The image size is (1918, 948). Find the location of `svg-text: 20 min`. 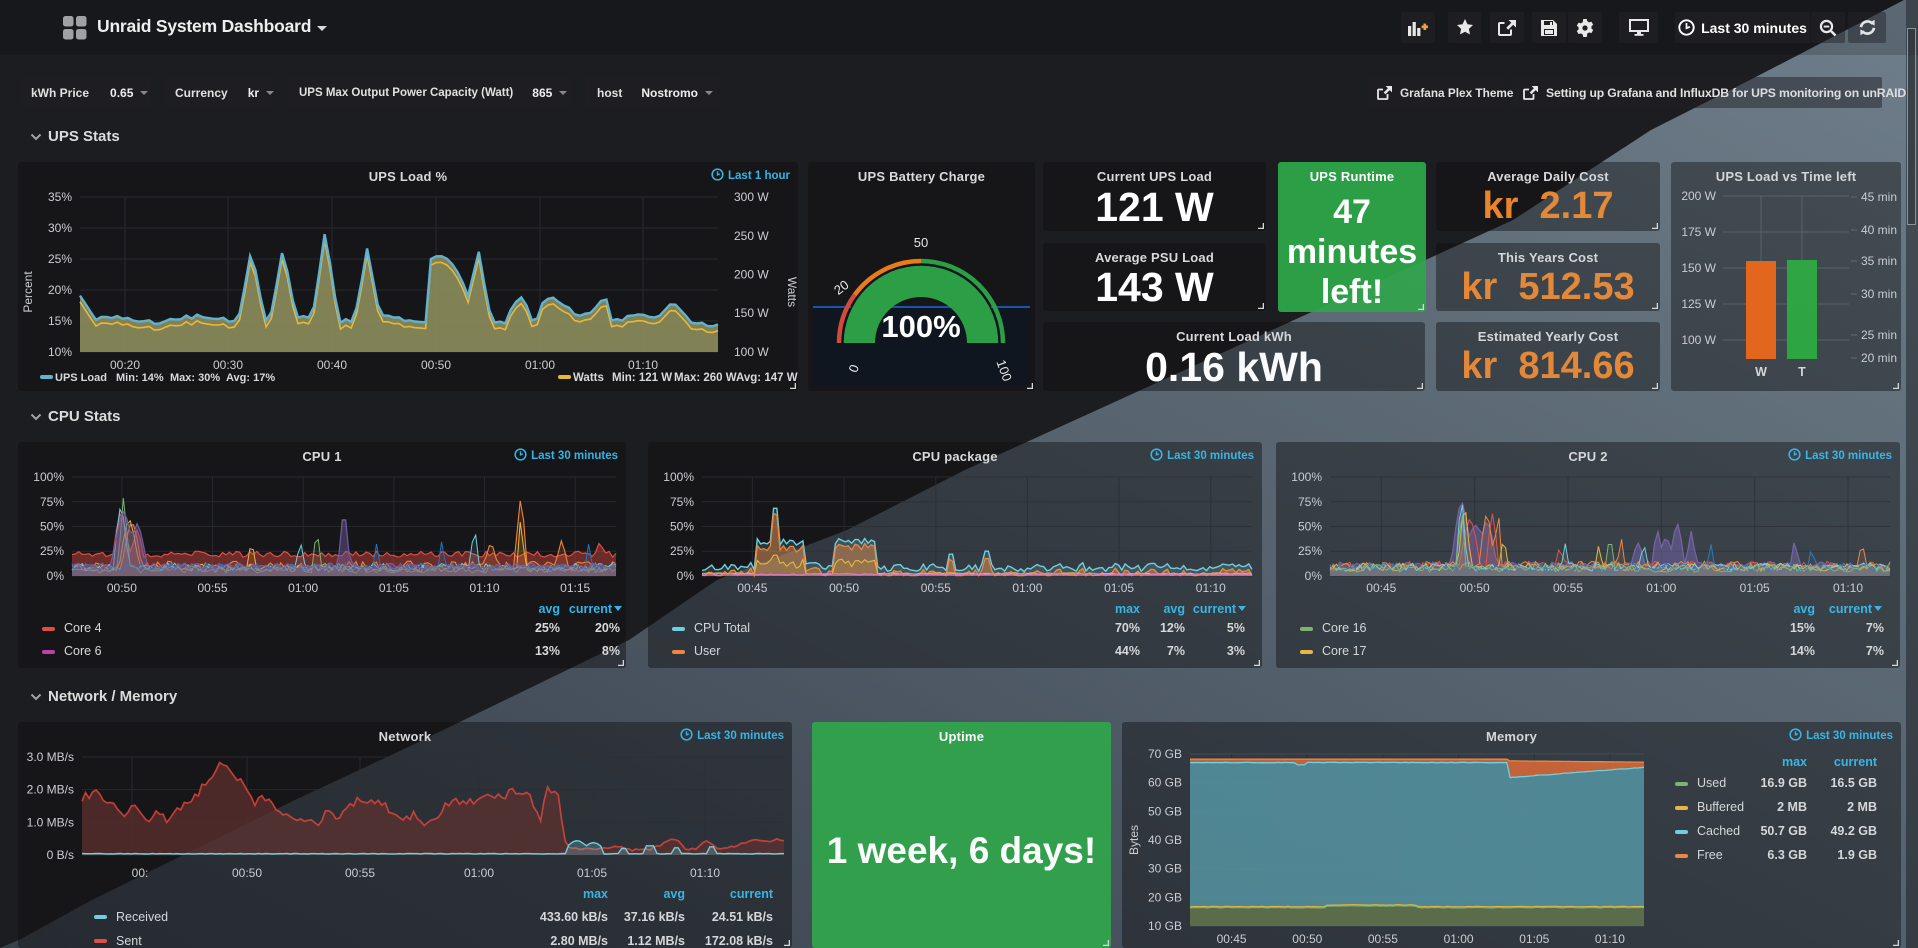

svg-text: 20 min is located at coordinates (1879, 358).